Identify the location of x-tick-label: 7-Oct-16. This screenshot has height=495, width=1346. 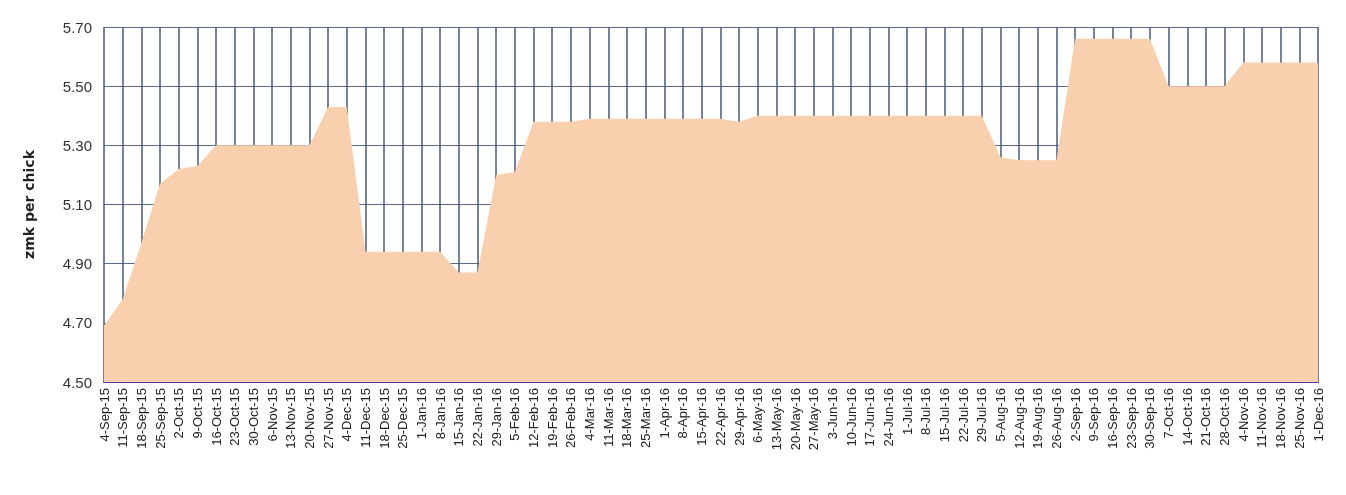
(1169, 413).